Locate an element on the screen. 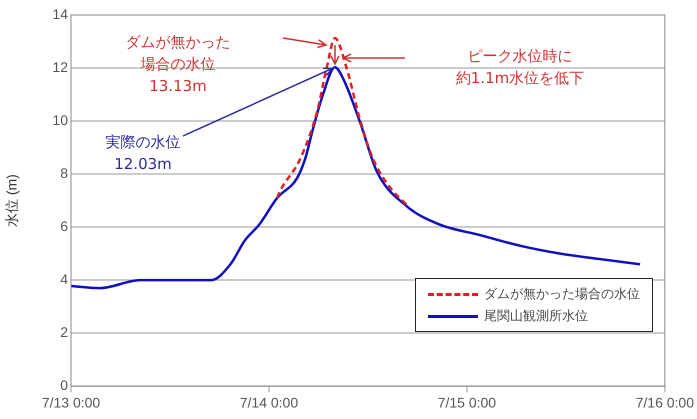 The image size is (697, 419). y-tick-label: 8 is located at coordinates (64, 172).